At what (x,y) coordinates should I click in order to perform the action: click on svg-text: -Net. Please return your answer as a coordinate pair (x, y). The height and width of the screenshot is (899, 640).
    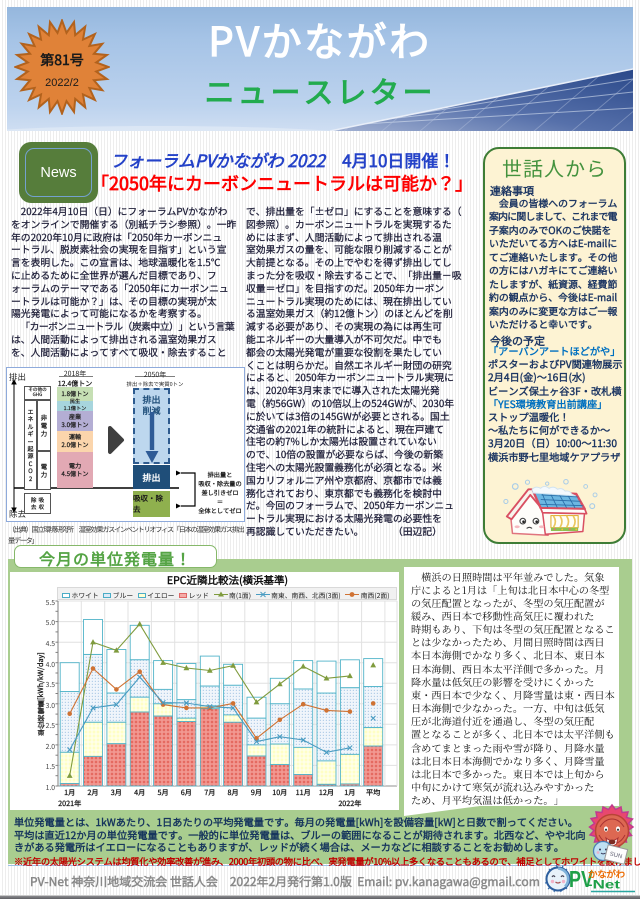
    Looking at the image, I should click on (603, 885).